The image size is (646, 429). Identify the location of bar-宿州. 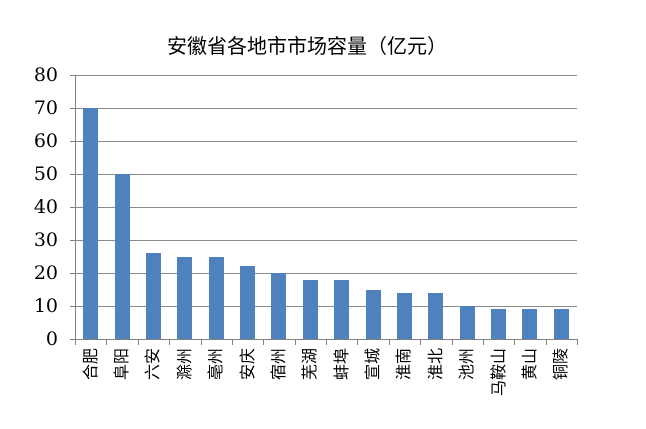
(279, 306).